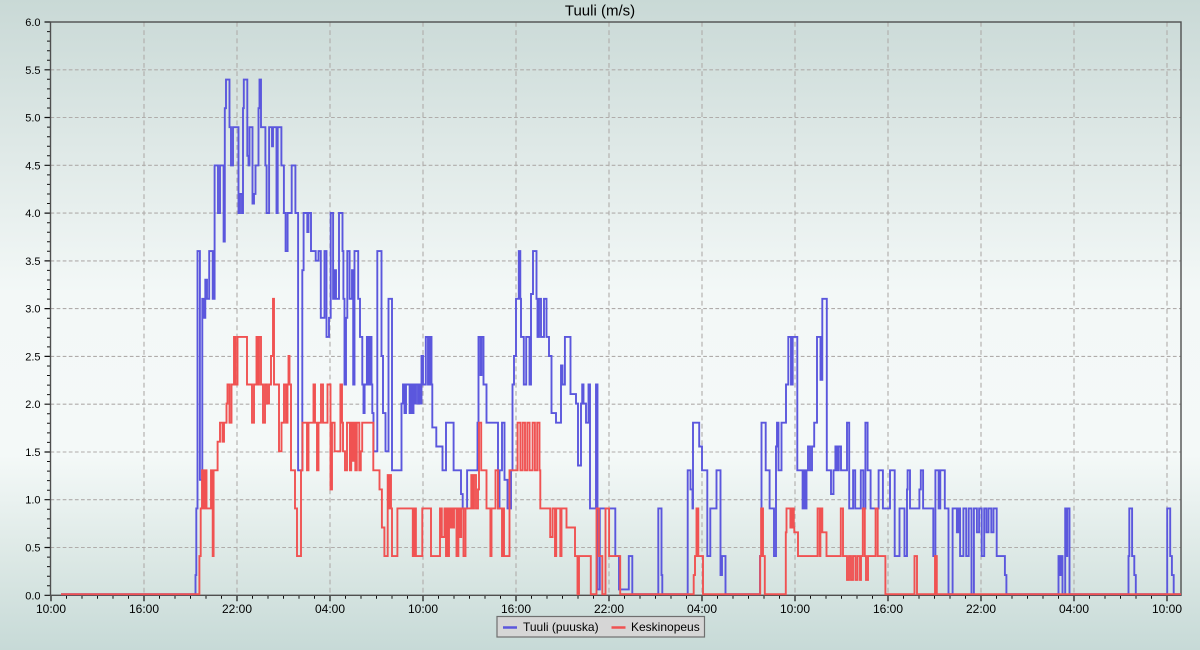 The width and height of the screenshot is (1200, 650). What do you see at coordinates (32, 453) in the screenshot?
I see `svg-text: 1.5` at bounding box center [32, 453].